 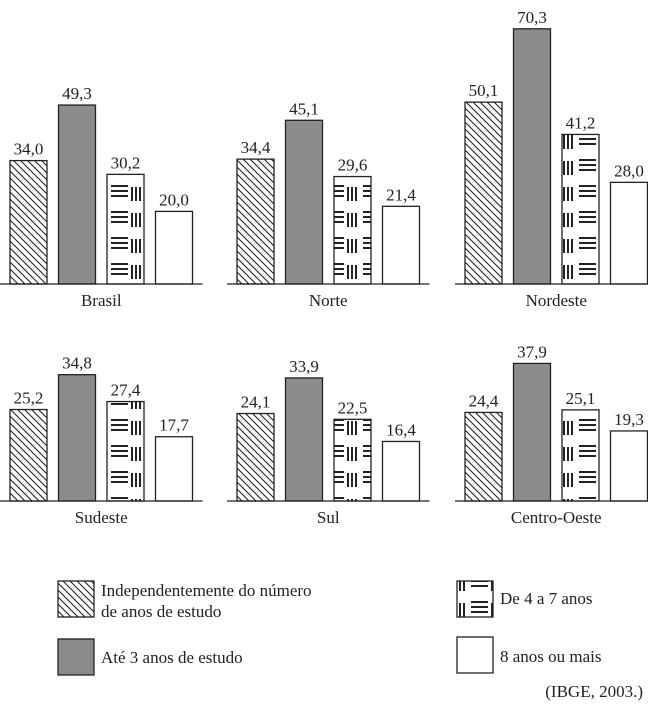 I want to click on legend-label: 8 anos ou mais, so click(x=551, y=656).